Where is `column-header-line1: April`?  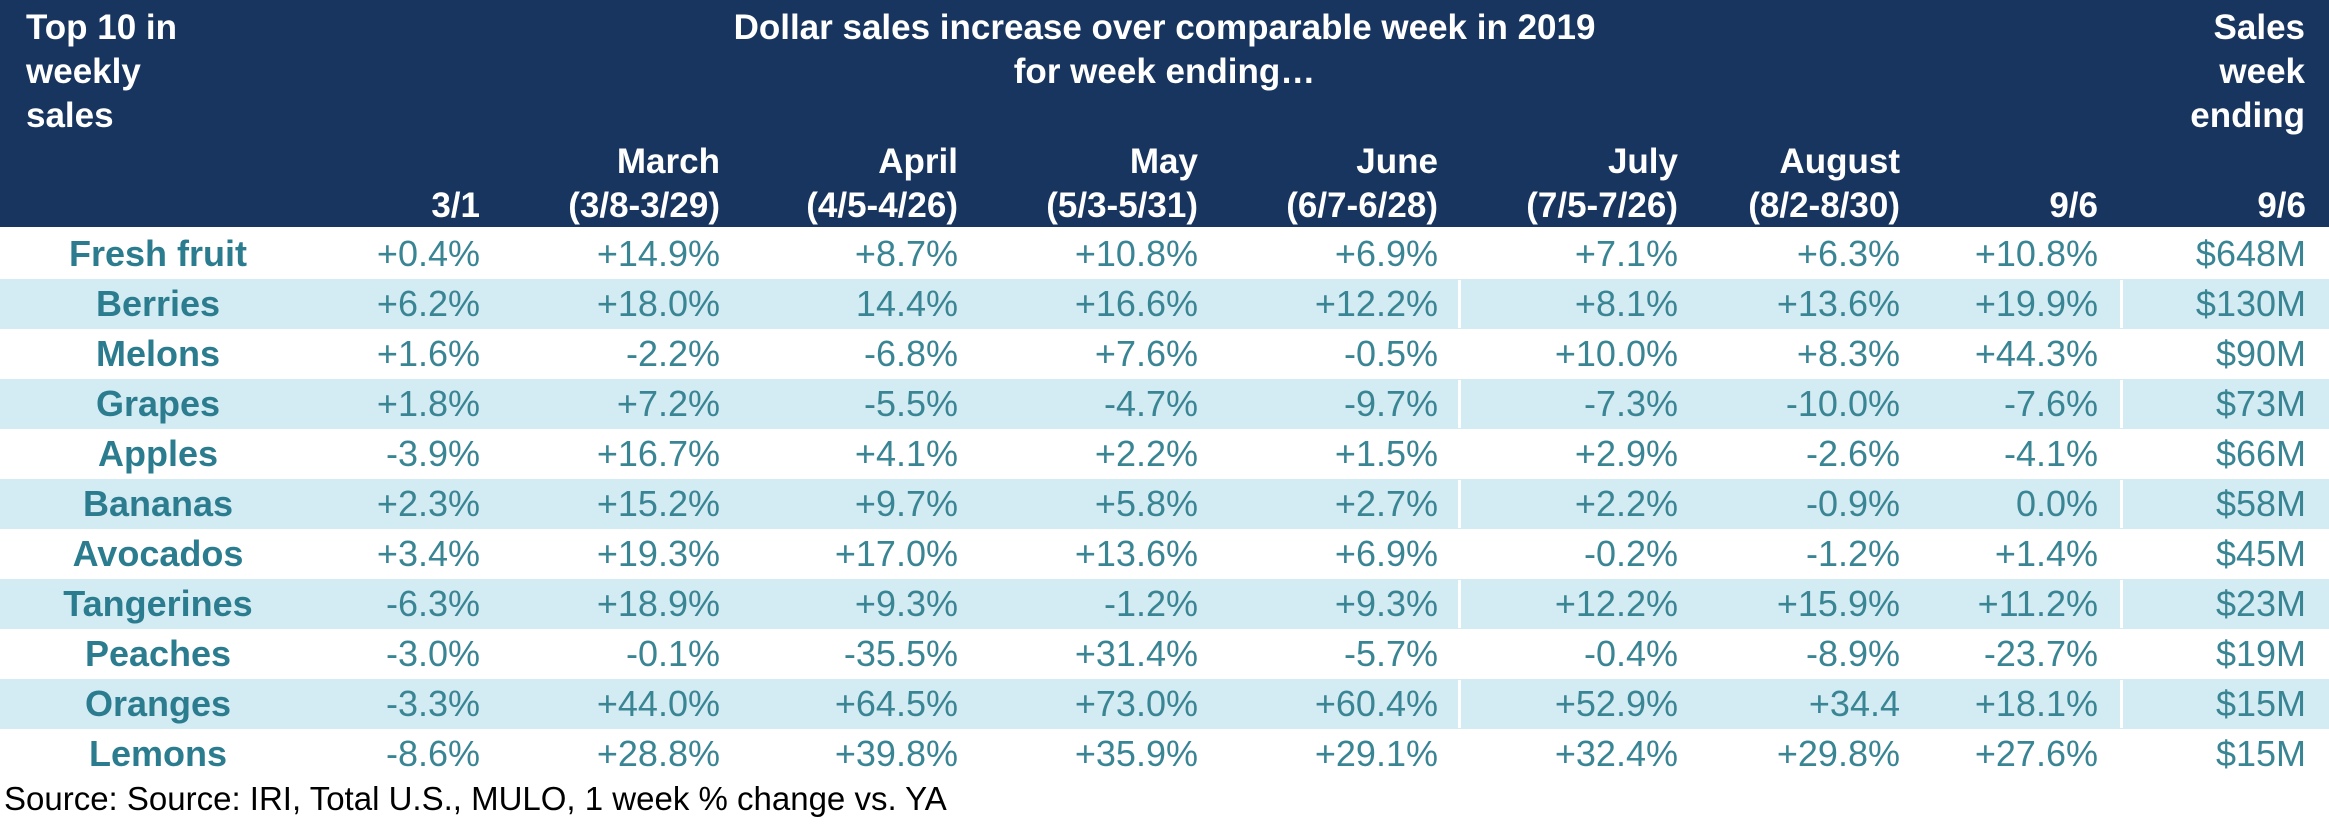
column-header-line1: April is located at coordinates (918, 161).